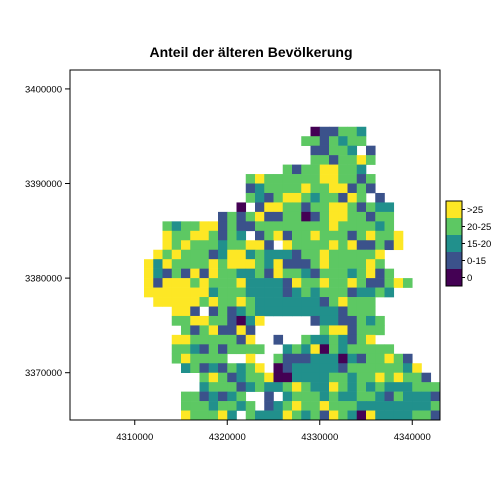  What do you see at coordinates (476, 261) in the screenshot?
I see `legend-label: 0-15` at bounding box center [476, 261].